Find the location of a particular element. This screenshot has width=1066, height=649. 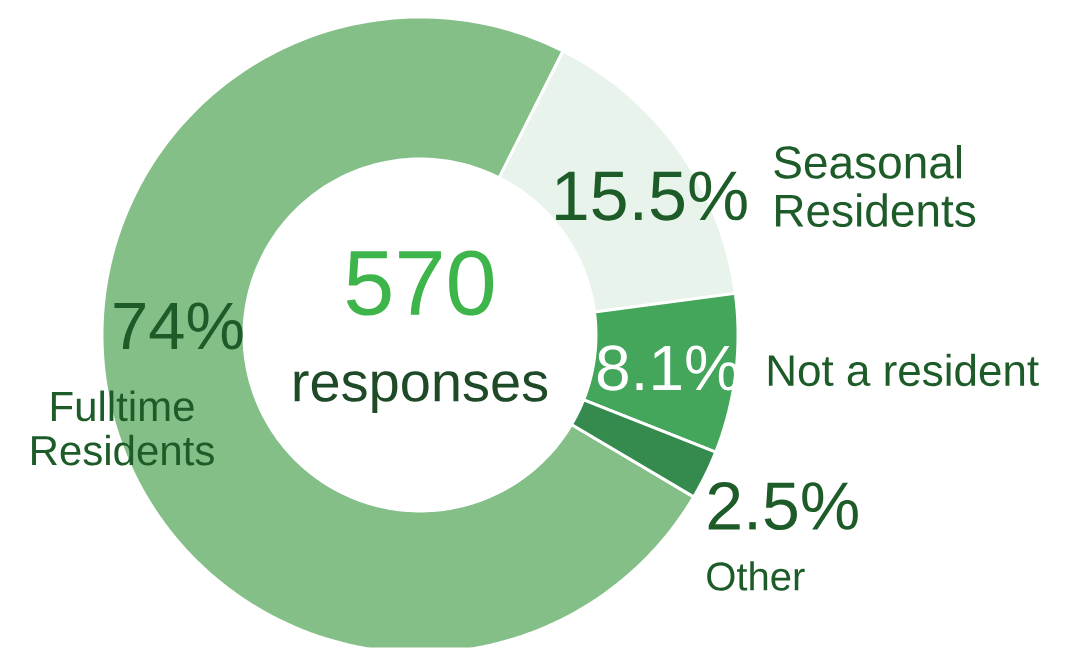

text: 570 is located at coordinates (420, 283).